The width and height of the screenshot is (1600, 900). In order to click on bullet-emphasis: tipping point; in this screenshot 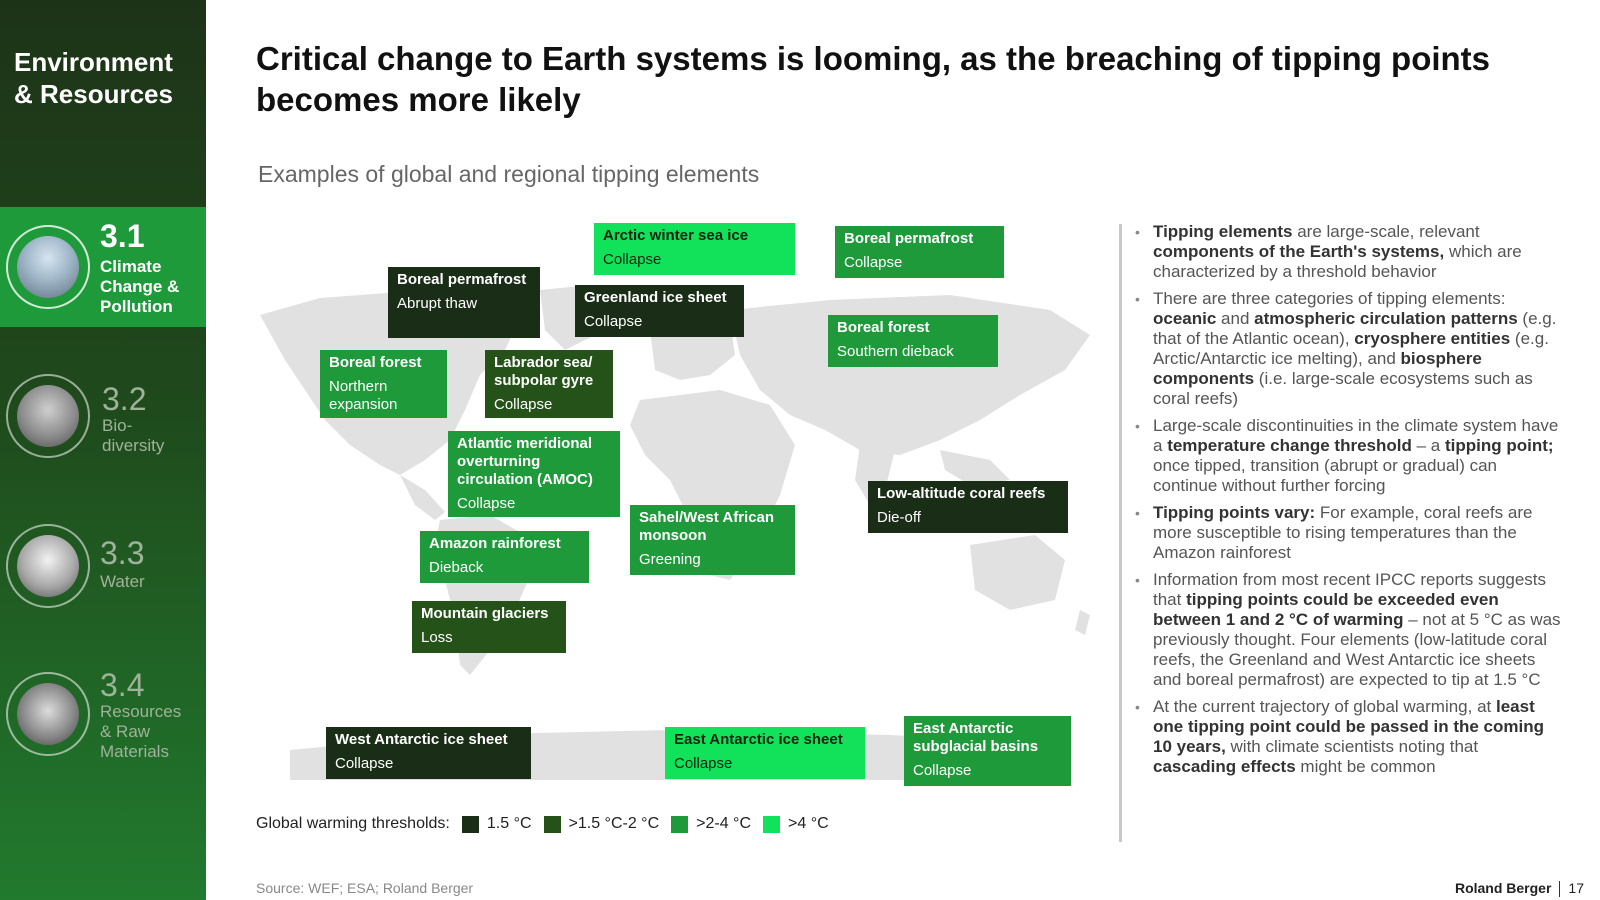, I will do `click(1499, 445)`.